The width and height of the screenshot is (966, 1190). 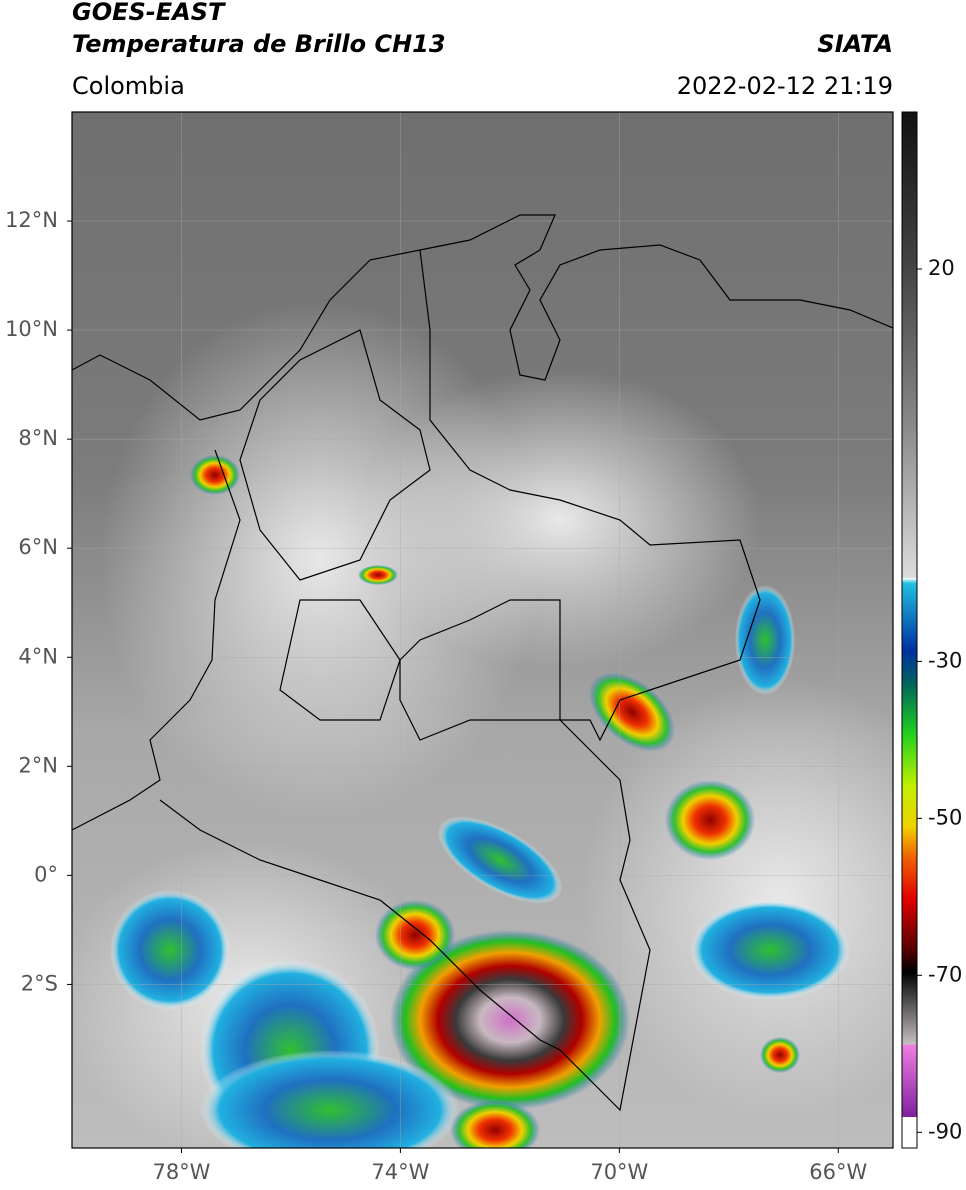 I want to click on border, so click(x=335, y=525).